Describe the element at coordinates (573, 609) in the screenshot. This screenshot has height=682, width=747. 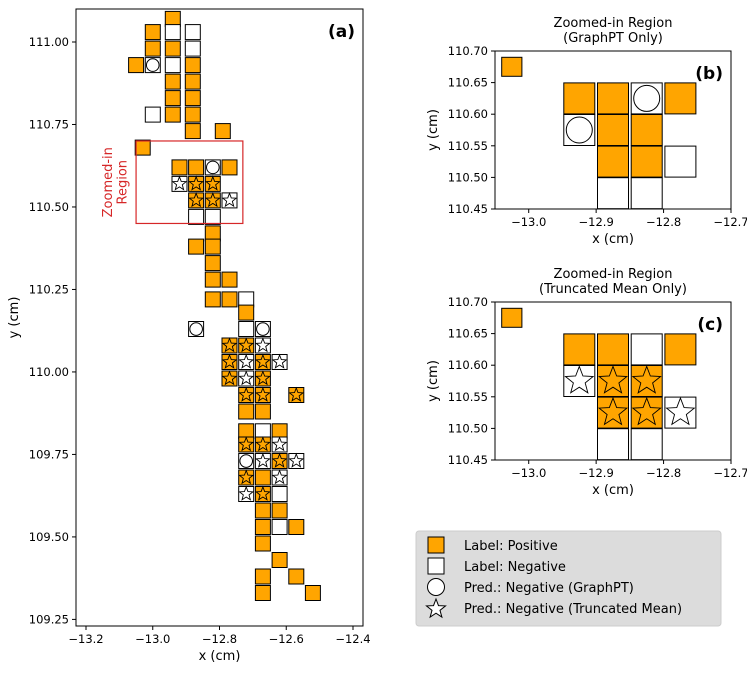
I see `legend-label: Pred.: Negative (Truncated Mean)` at that location.